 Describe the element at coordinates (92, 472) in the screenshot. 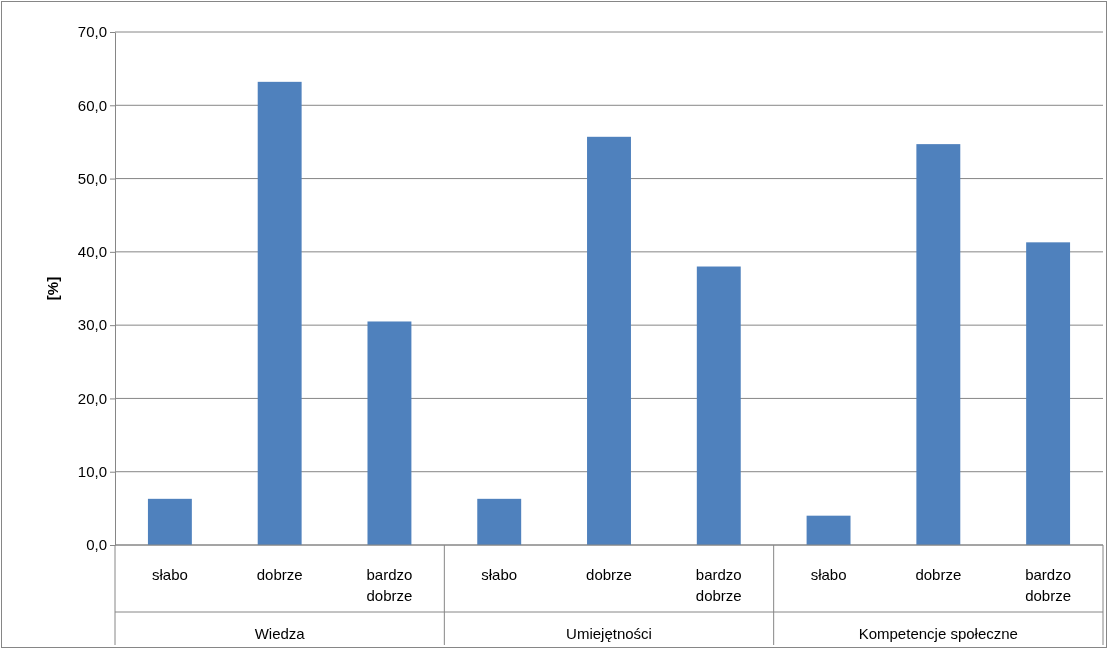

I see `y-tick-label: 10,0` at that location.